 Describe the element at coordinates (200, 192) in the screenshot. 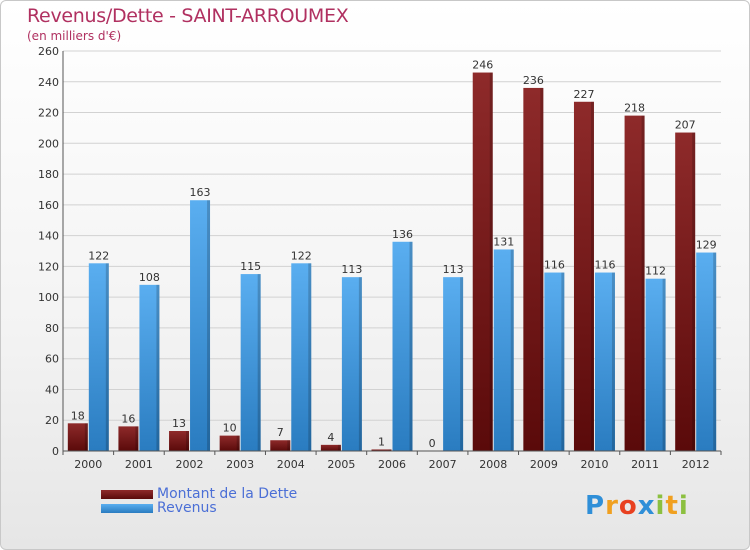

I see `data-label-revenue: 163` at that location.